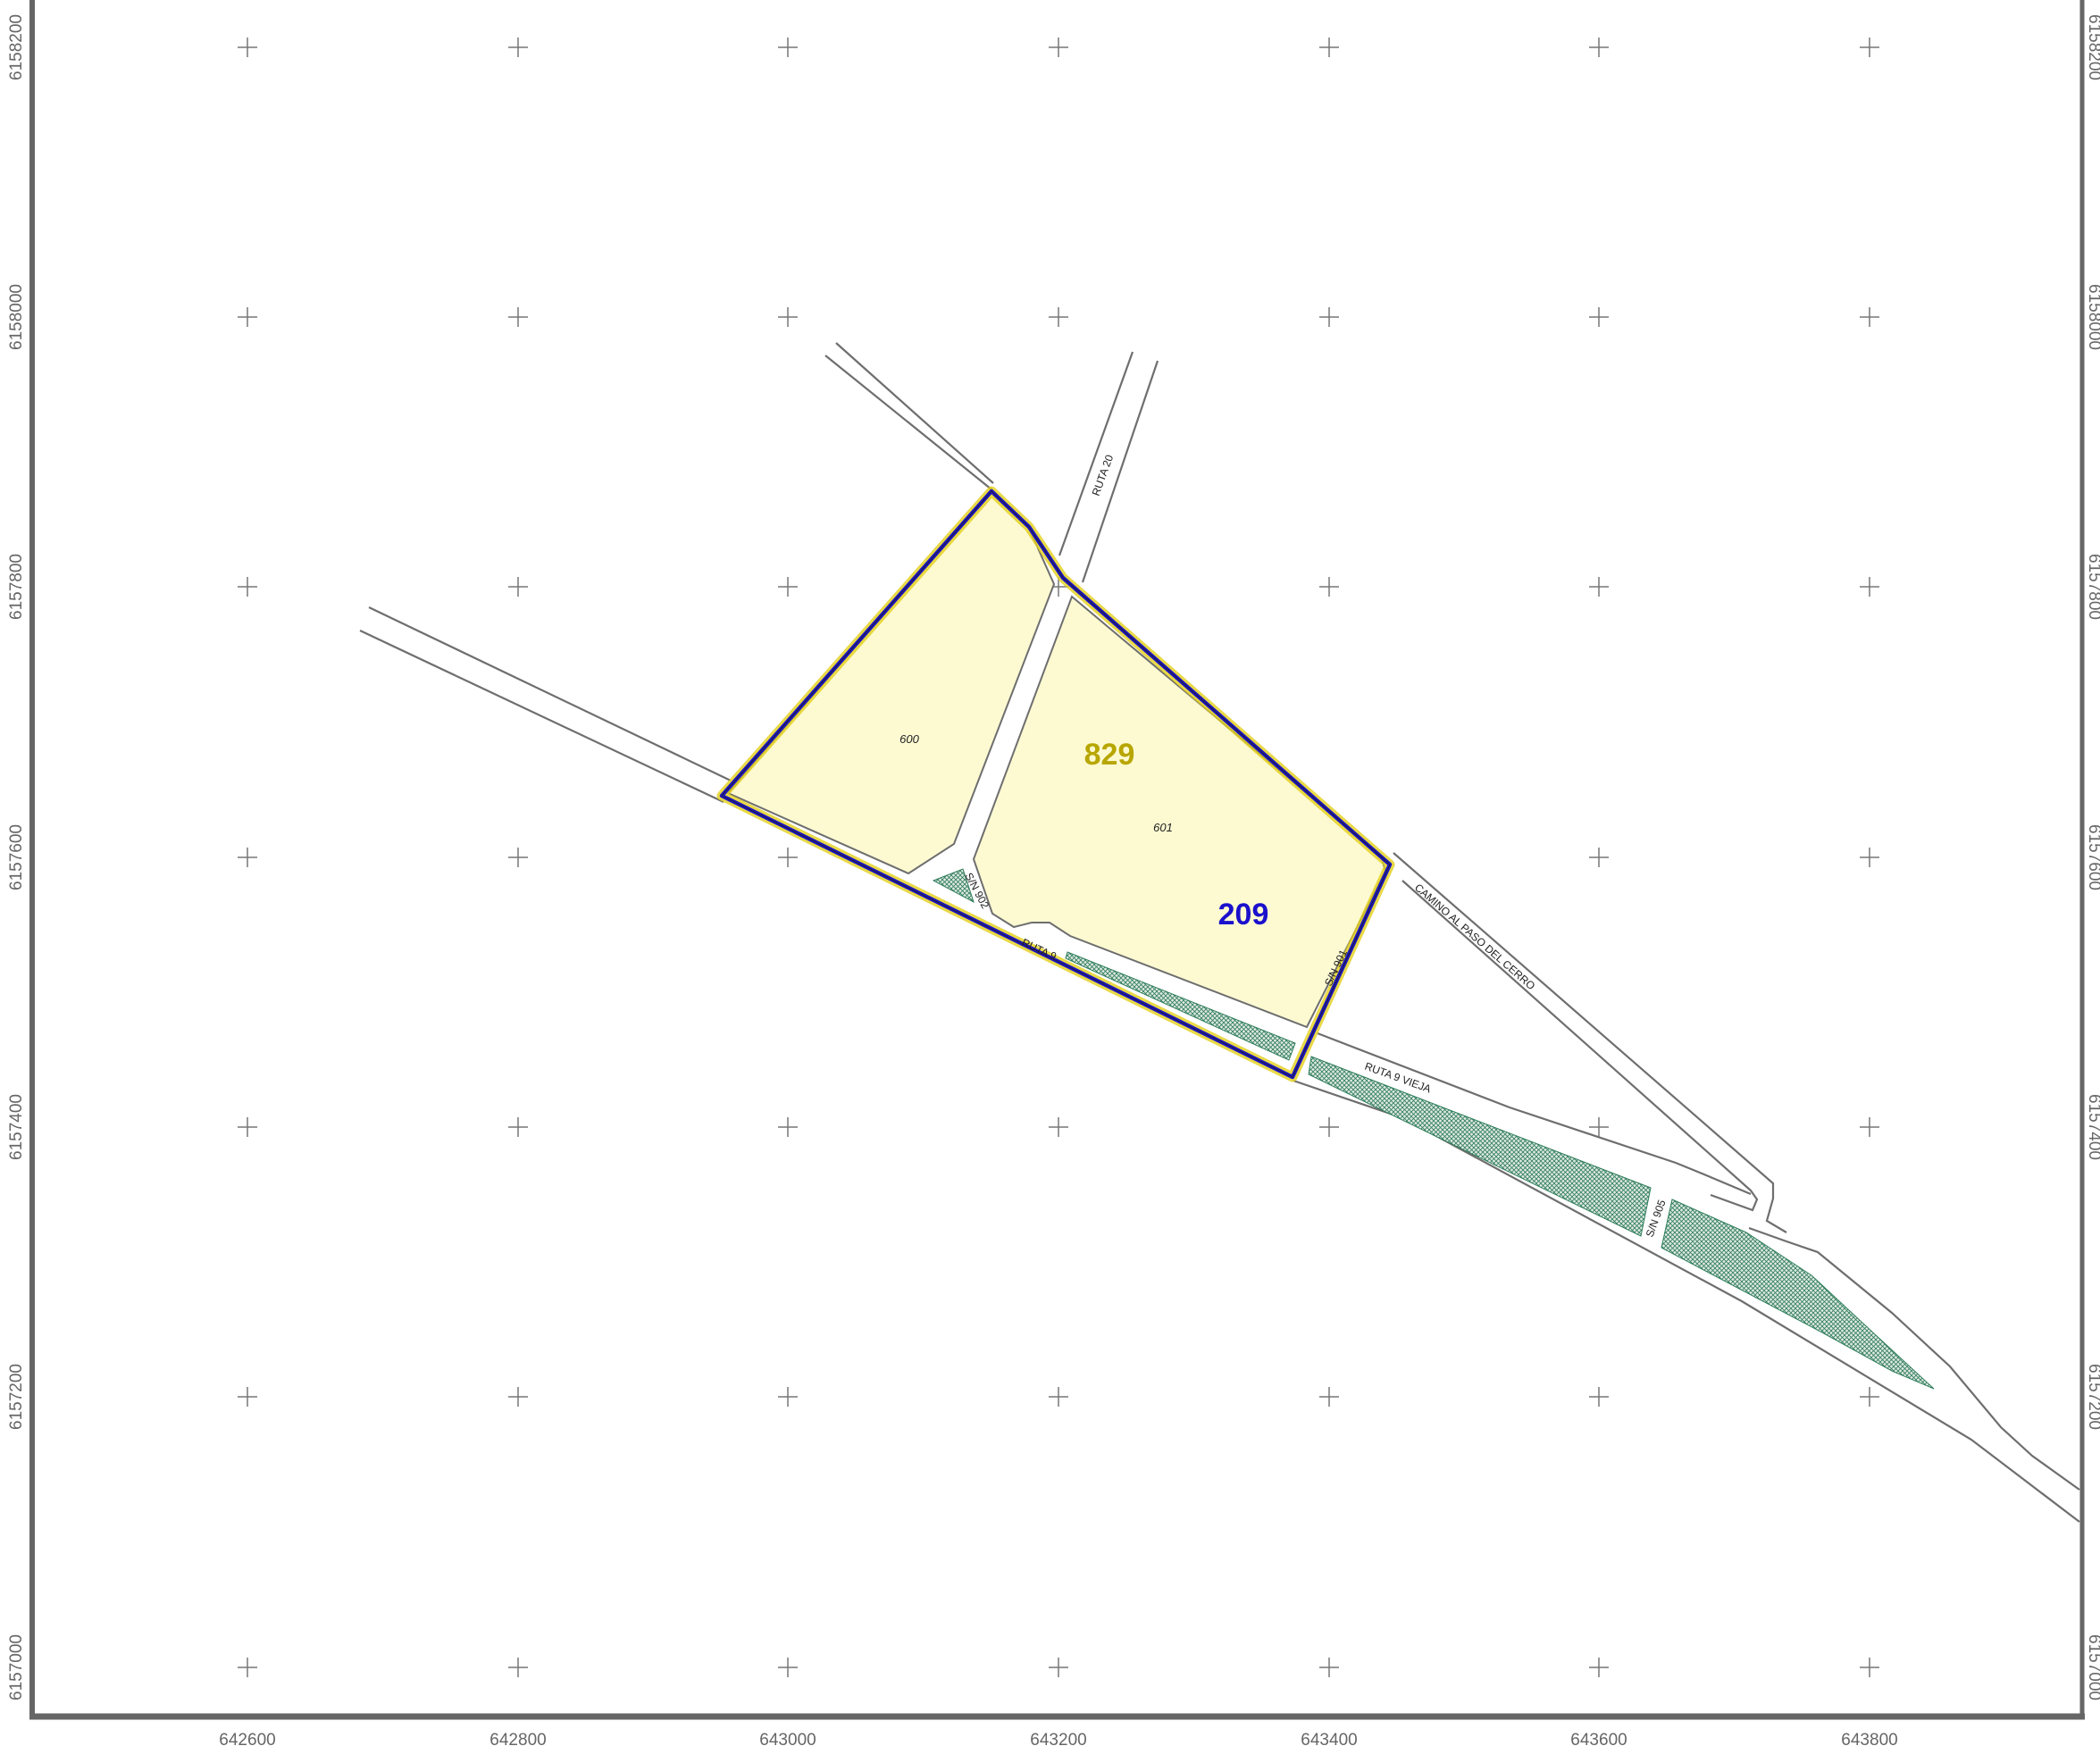 This screenshot has width=2100, height=1746. I want to click on label-209: 209, so click(1243, 914).